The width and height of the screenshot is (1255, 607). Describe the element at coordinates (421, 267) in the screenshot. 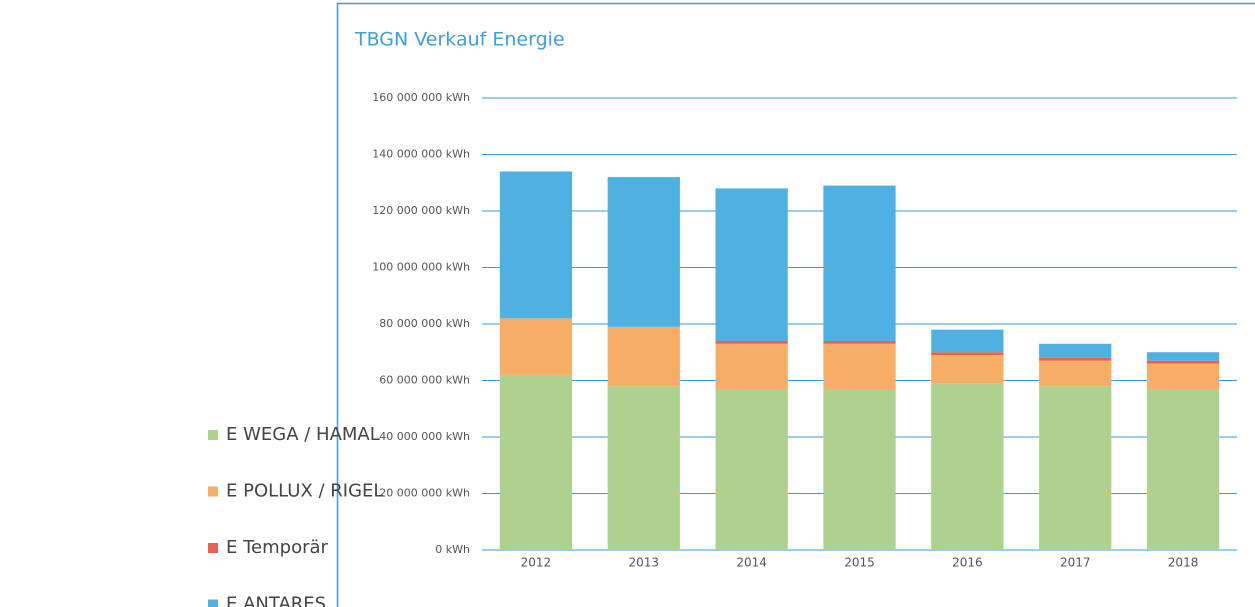

I see `y-tick-label: 100 000 000 kWh` at that location.